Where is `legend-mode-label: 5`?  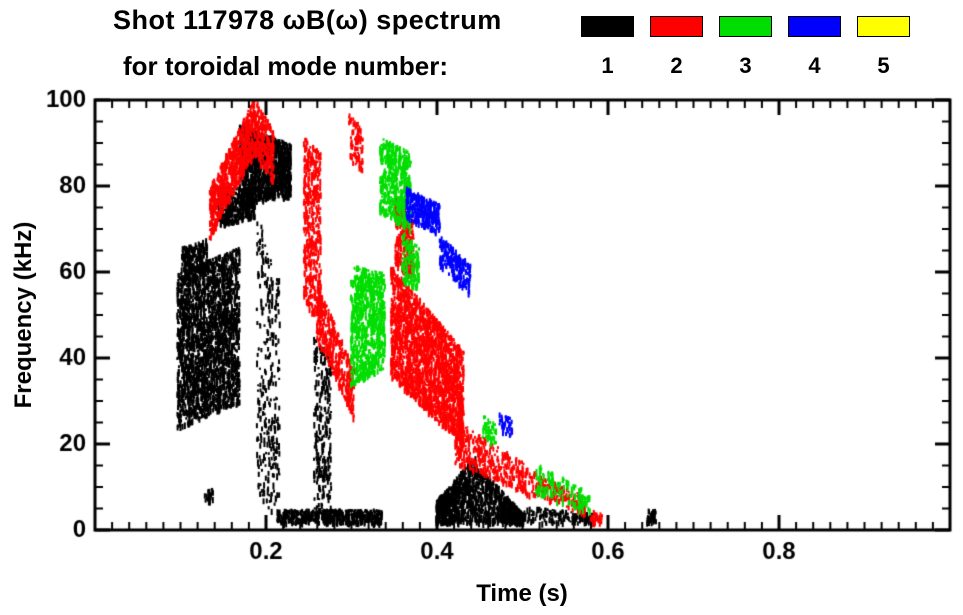 legend-mode-label: 5 is located at coordinates (883, 65).